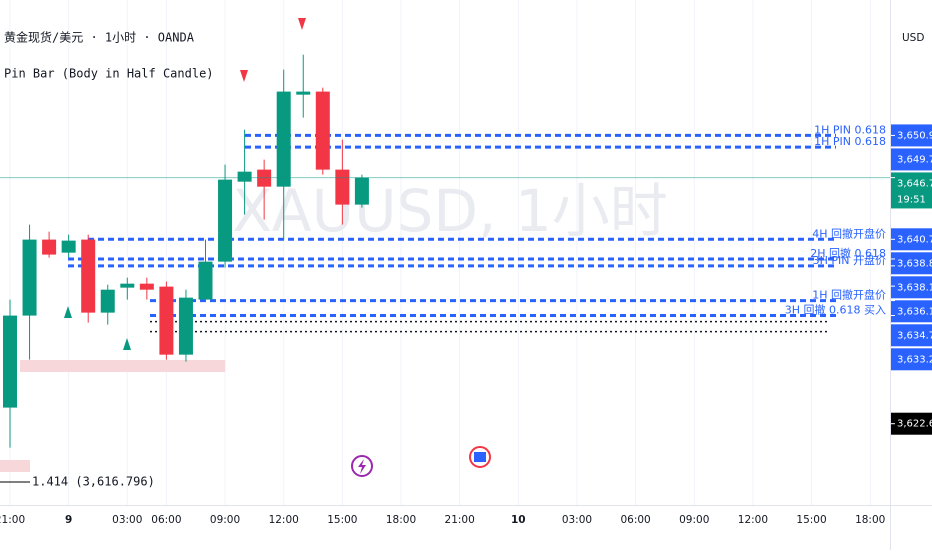  Describe the element at coordinates (518, 520) in the screenshot. I see `x-tick-label: 10` at that location.